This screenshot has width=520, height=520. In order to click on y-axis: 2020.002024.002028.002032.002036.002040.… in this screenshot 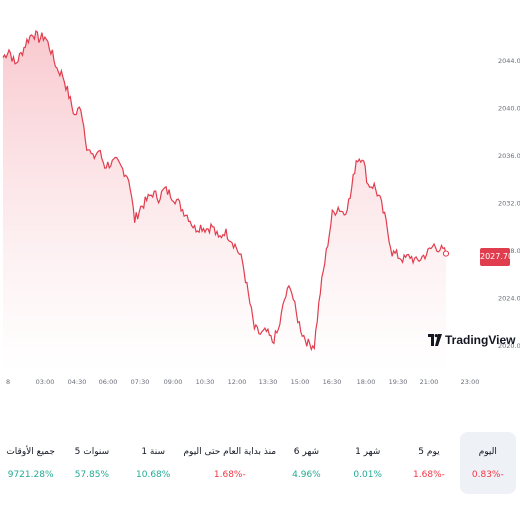, I will do `click(509, 203)`.